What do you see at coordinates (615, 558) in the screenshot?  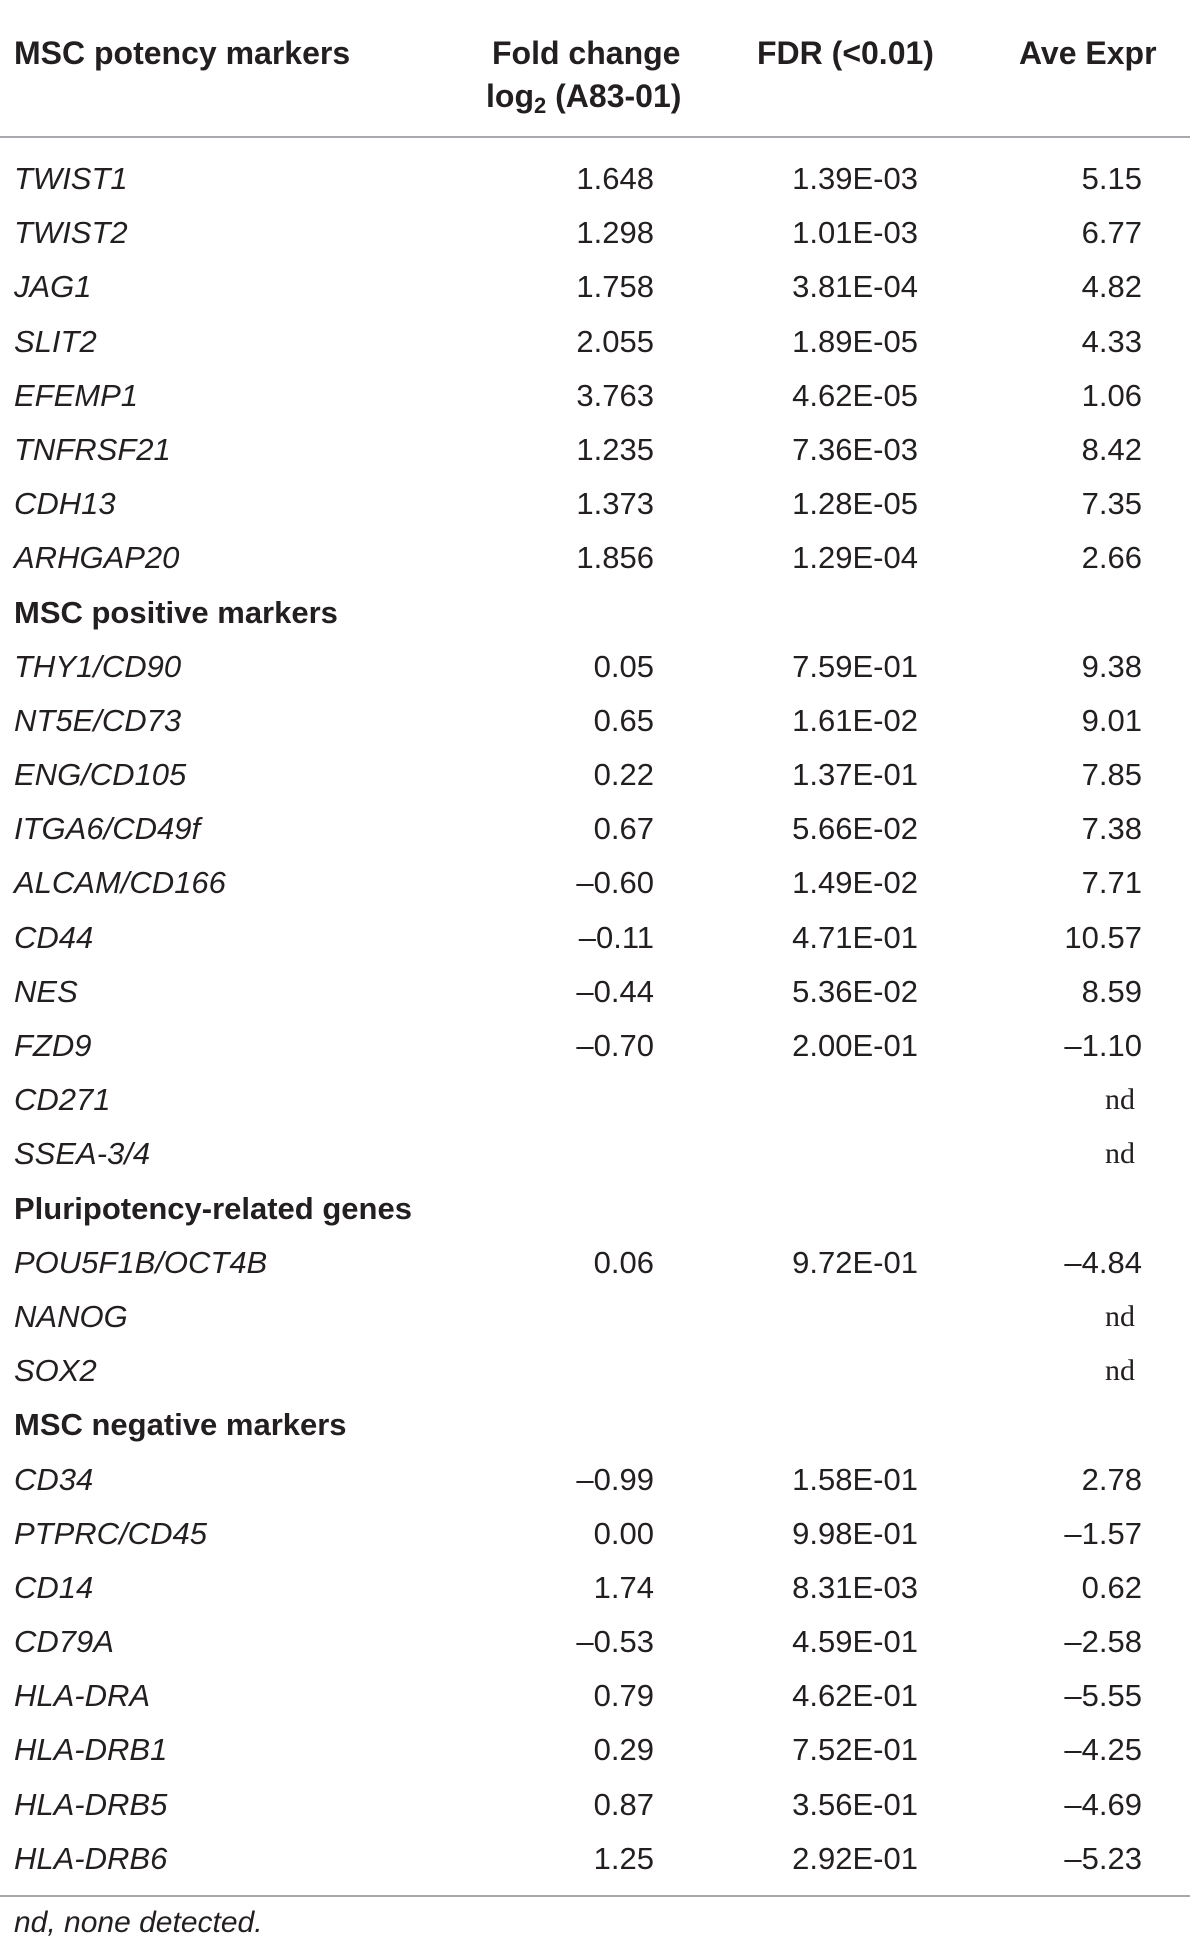 I see `fold-change-value: 1.856` at bounding box center [615, 558].